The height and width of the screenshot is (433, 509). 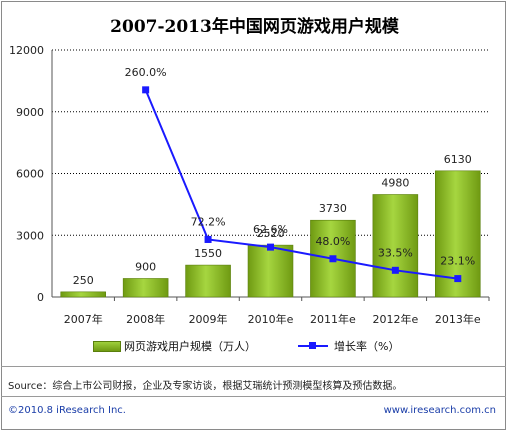 What do you see at coordinates (395, 252) in the screenshot?
I see `growth-value-label: 33.5%` at bounding box center [395, 252].